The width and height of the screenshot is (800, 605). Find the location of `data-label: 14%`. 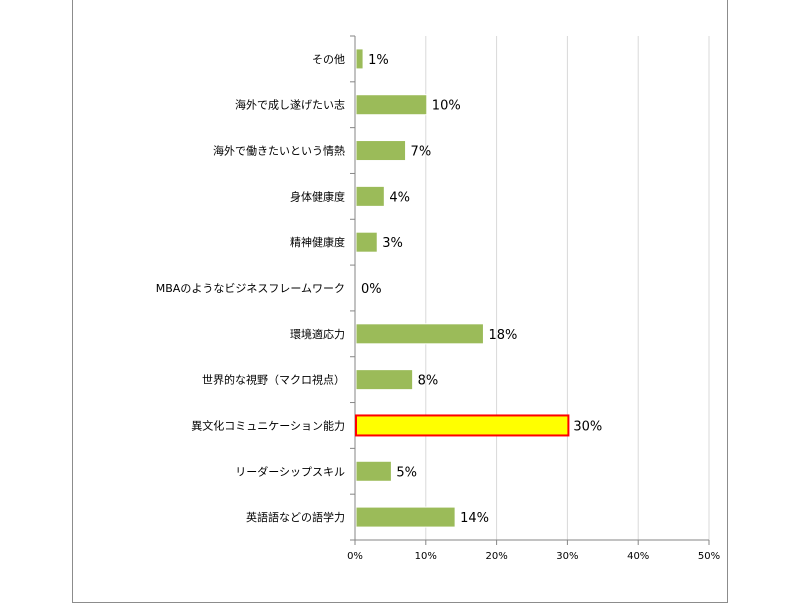

data-label: 14% is located at coordinates (474, 518).